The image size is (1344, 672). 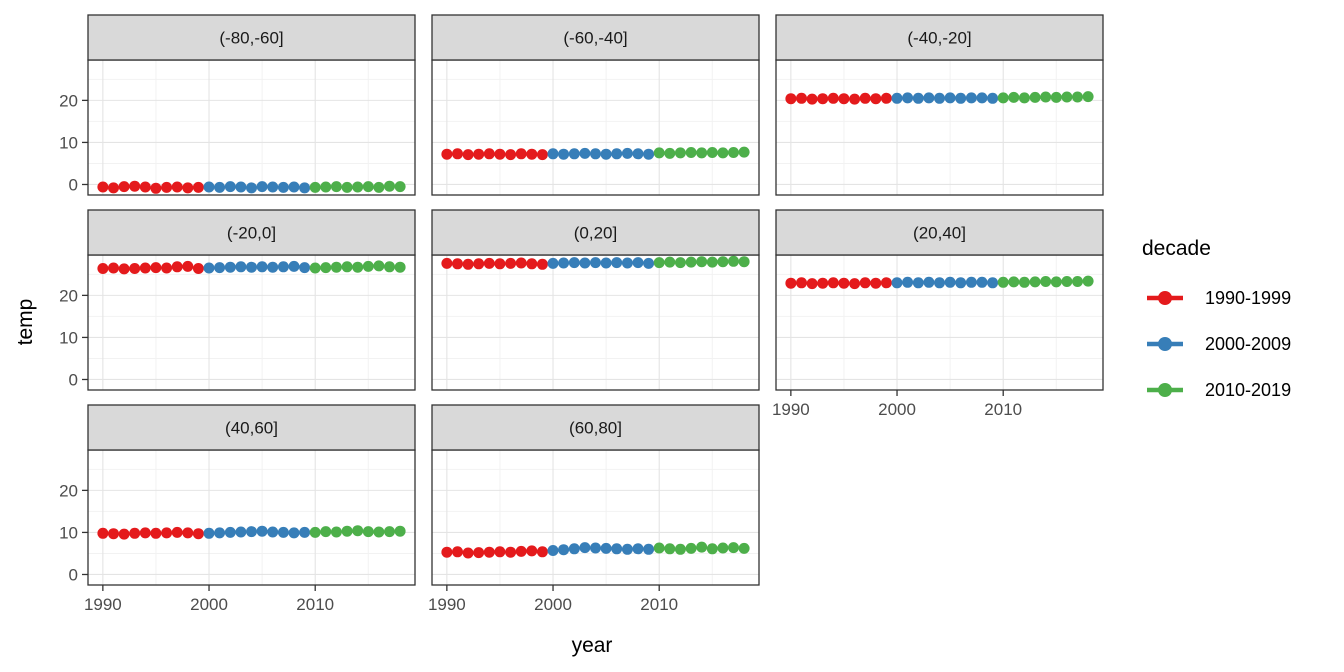 What do you see at coordinates (1248, 298) in the screenshot?
I see `legend-entry-label: 1990-1999` at bounding box center [1248, 298].